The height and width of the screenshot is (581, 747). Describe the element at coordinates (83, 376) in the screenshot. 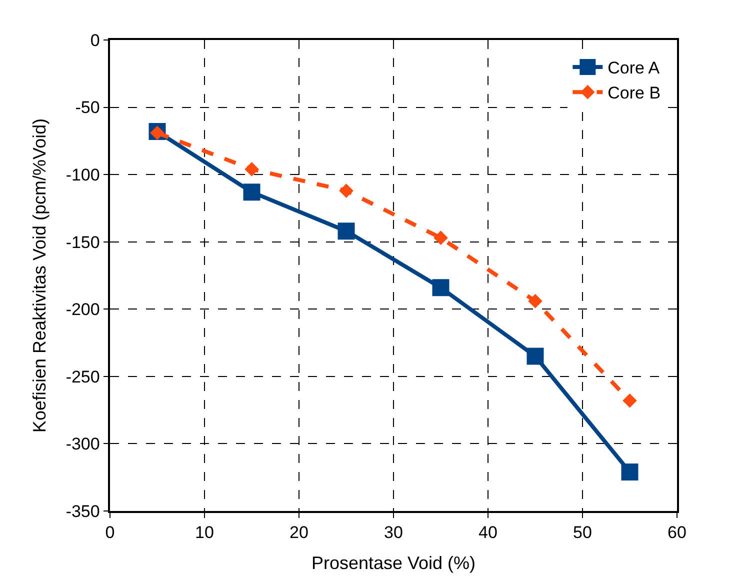

I see `y-tick-label: -250` at that location.